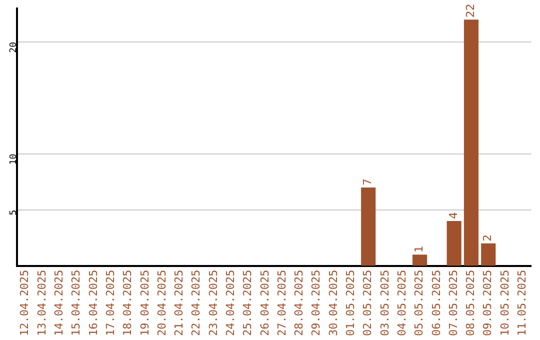 The image size is (540, 340). Describe the element at coordinates (59, 303) in the screenshot. I see `x-tick-label: 14.04.2025` at that location.